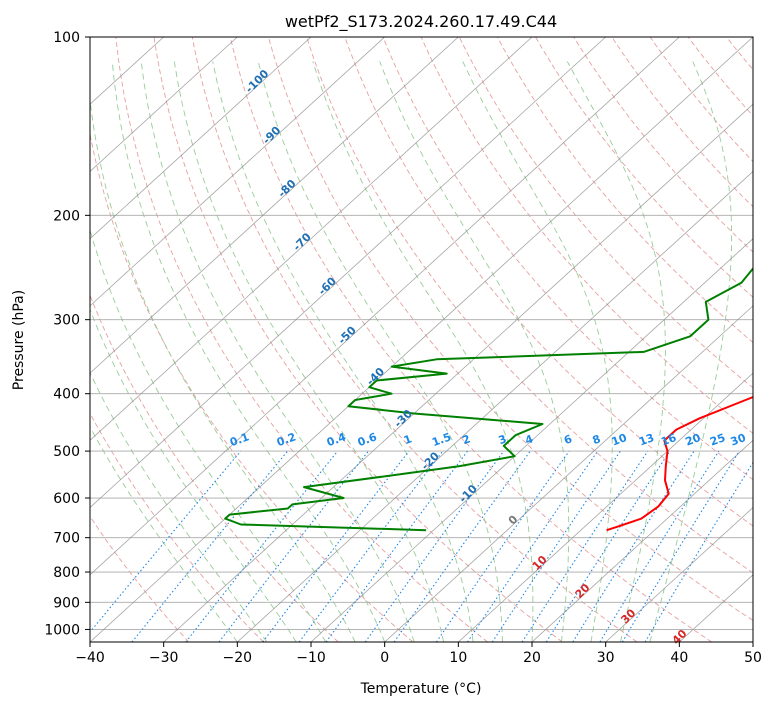 The width and height of the screenshot is (775, 712). I want to click on y-tick-label: 1000, so click(62, 630).